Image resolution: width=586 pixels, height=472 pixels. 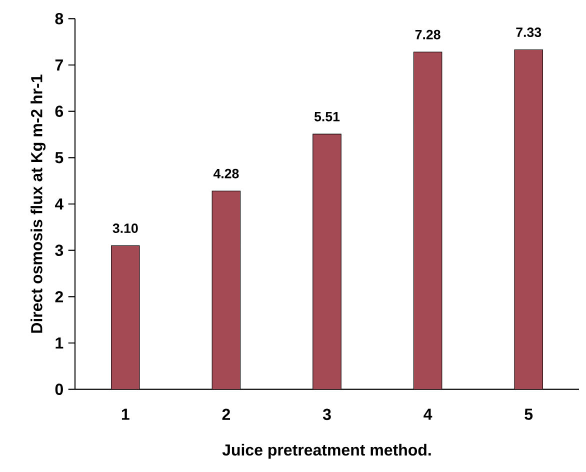 I want to click on y-tick-label: 4, so click(x=59, y=204).